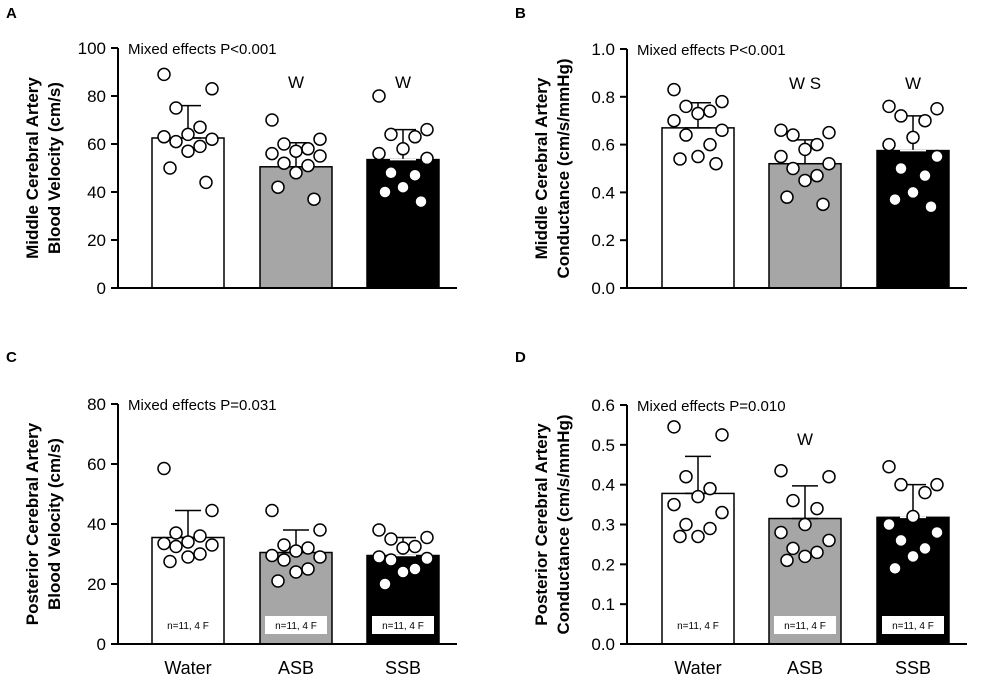 The height and width of the screenshot is (686, 1000). What do you see at coordinates (202, 405) in the screenshot?
I see `mixed-effects-annotation: Mixed effects P=0.031` at bounding box center [202, 405].